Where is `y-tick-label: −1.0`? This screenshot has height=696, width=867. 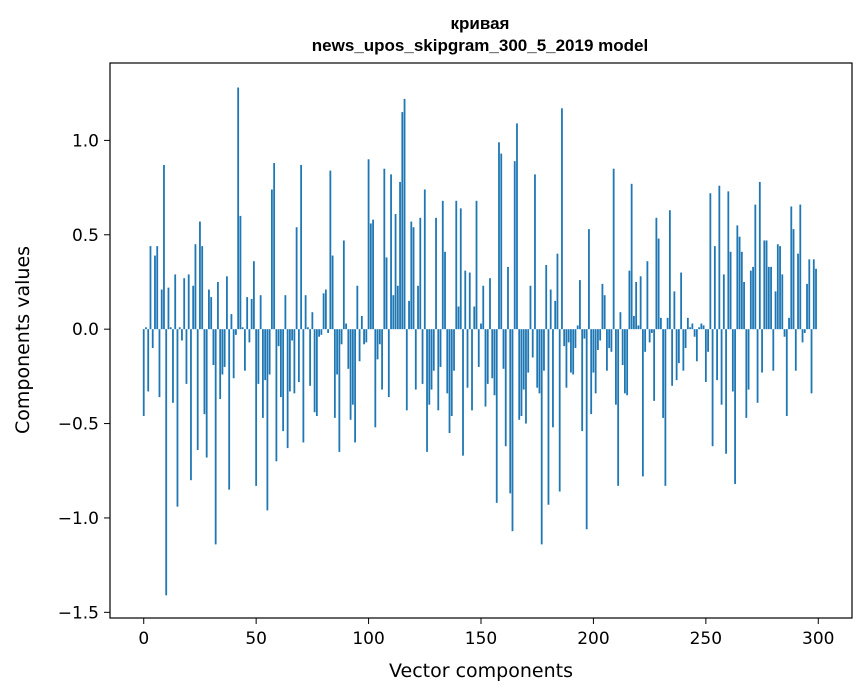
y-tick-label: −1.0 is located at coordinates (78, 519).